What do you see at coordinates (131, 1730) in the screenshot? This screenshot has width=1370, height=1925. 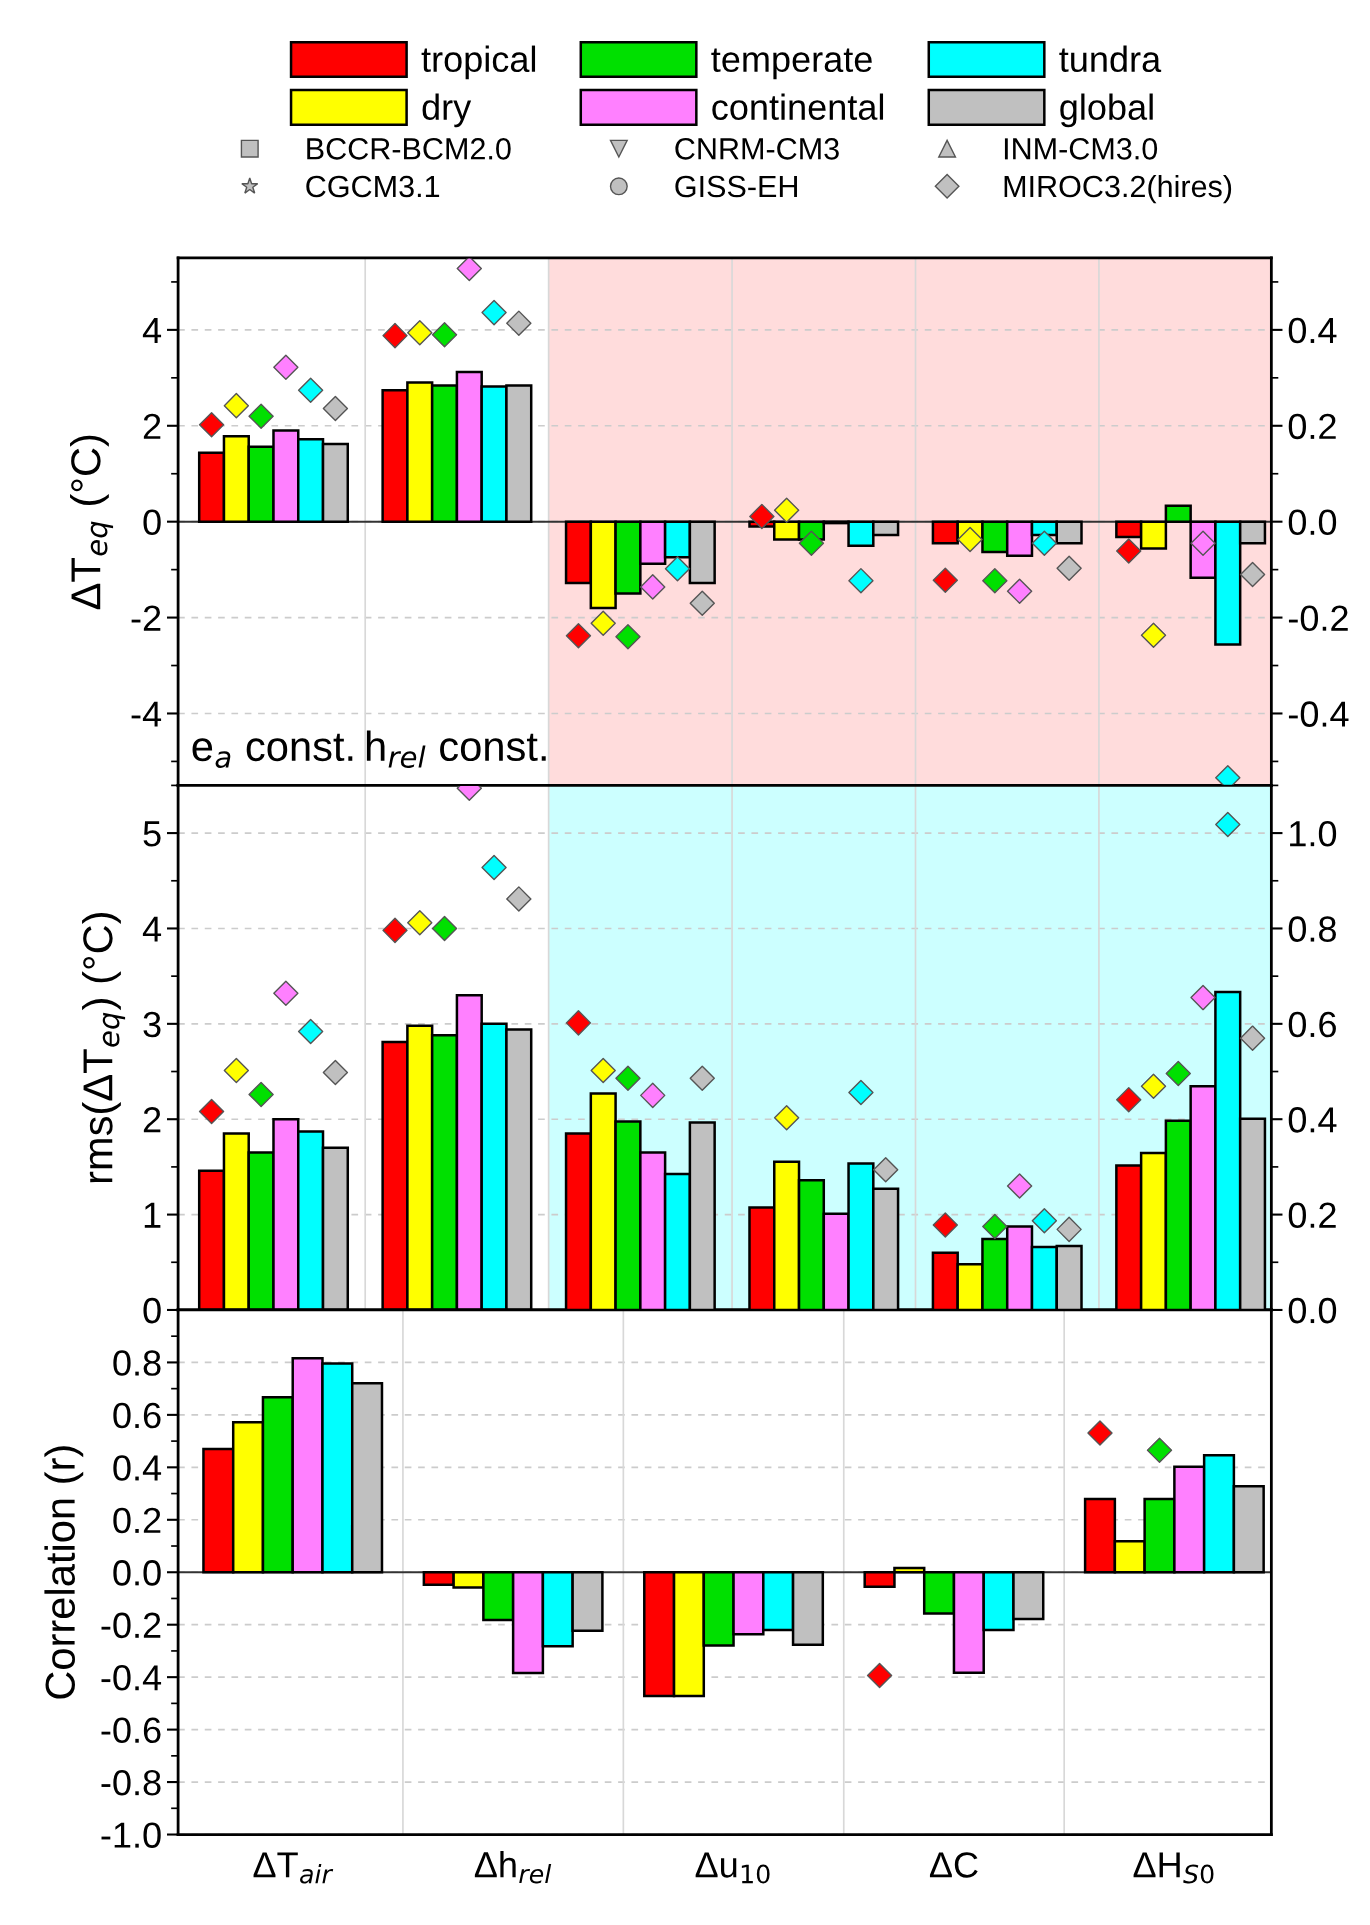 I see `y-tick-label: -0.6` at bounding box center [131, 1730].